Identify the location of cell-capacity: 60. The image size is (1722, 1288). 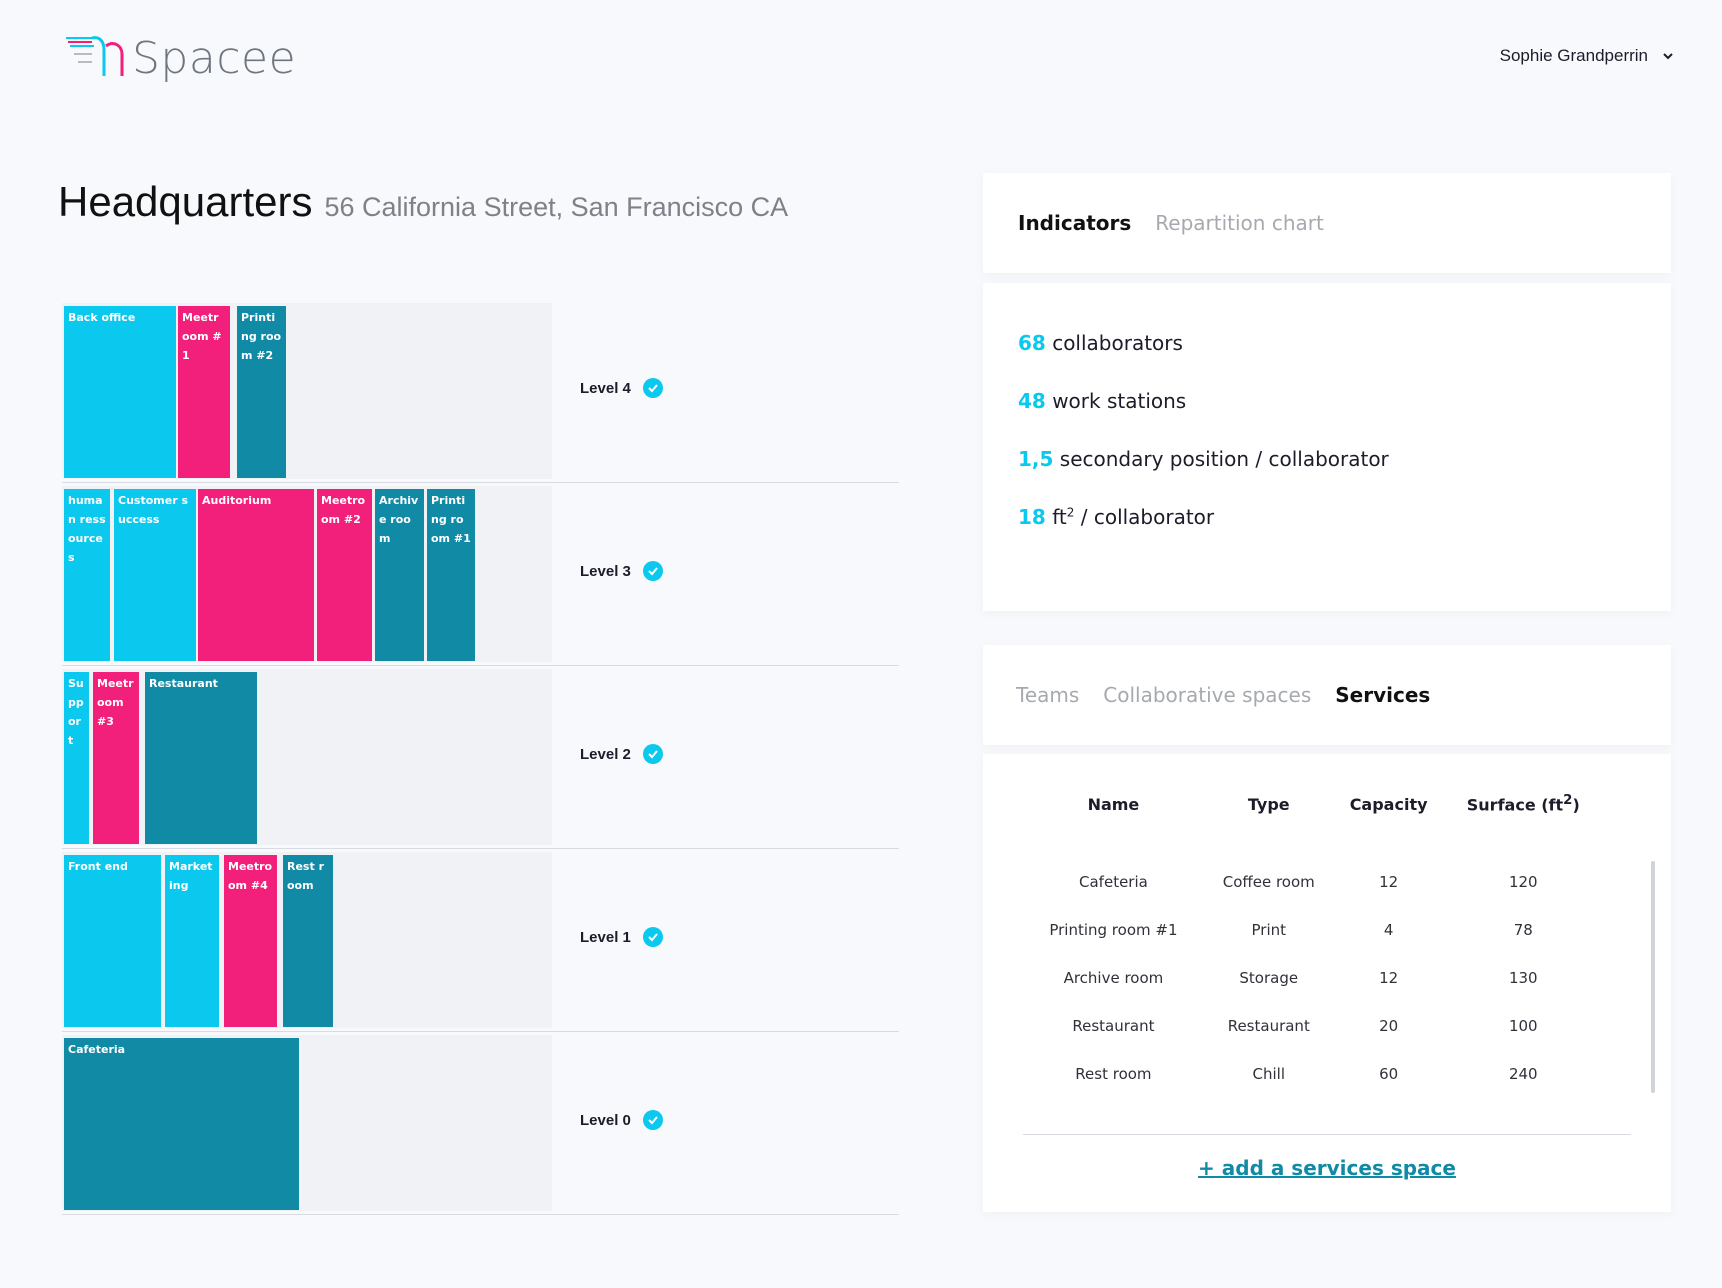
(1389, 1074).